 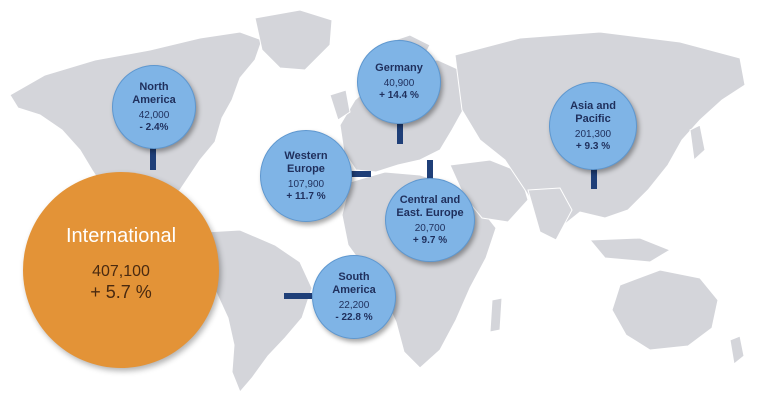 I want to click on region-change: + 9.7 %, so click(x=430, y=240).